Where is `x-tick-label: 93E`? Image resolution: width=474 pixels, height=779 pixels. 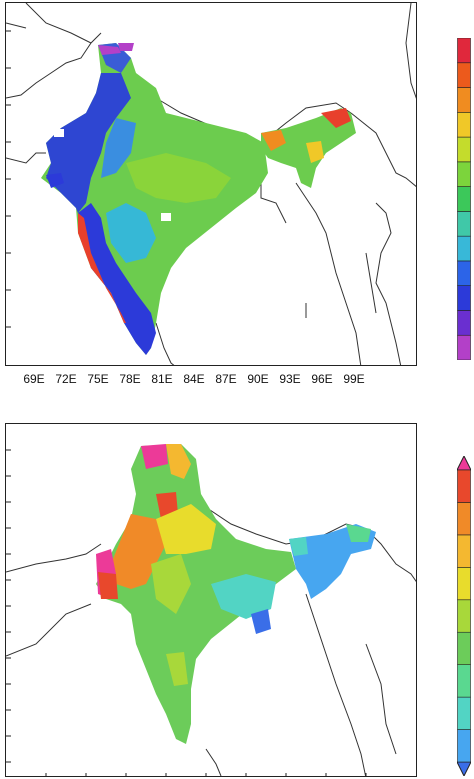 x-tick-label: 93E is located at coordinates (290, 379).